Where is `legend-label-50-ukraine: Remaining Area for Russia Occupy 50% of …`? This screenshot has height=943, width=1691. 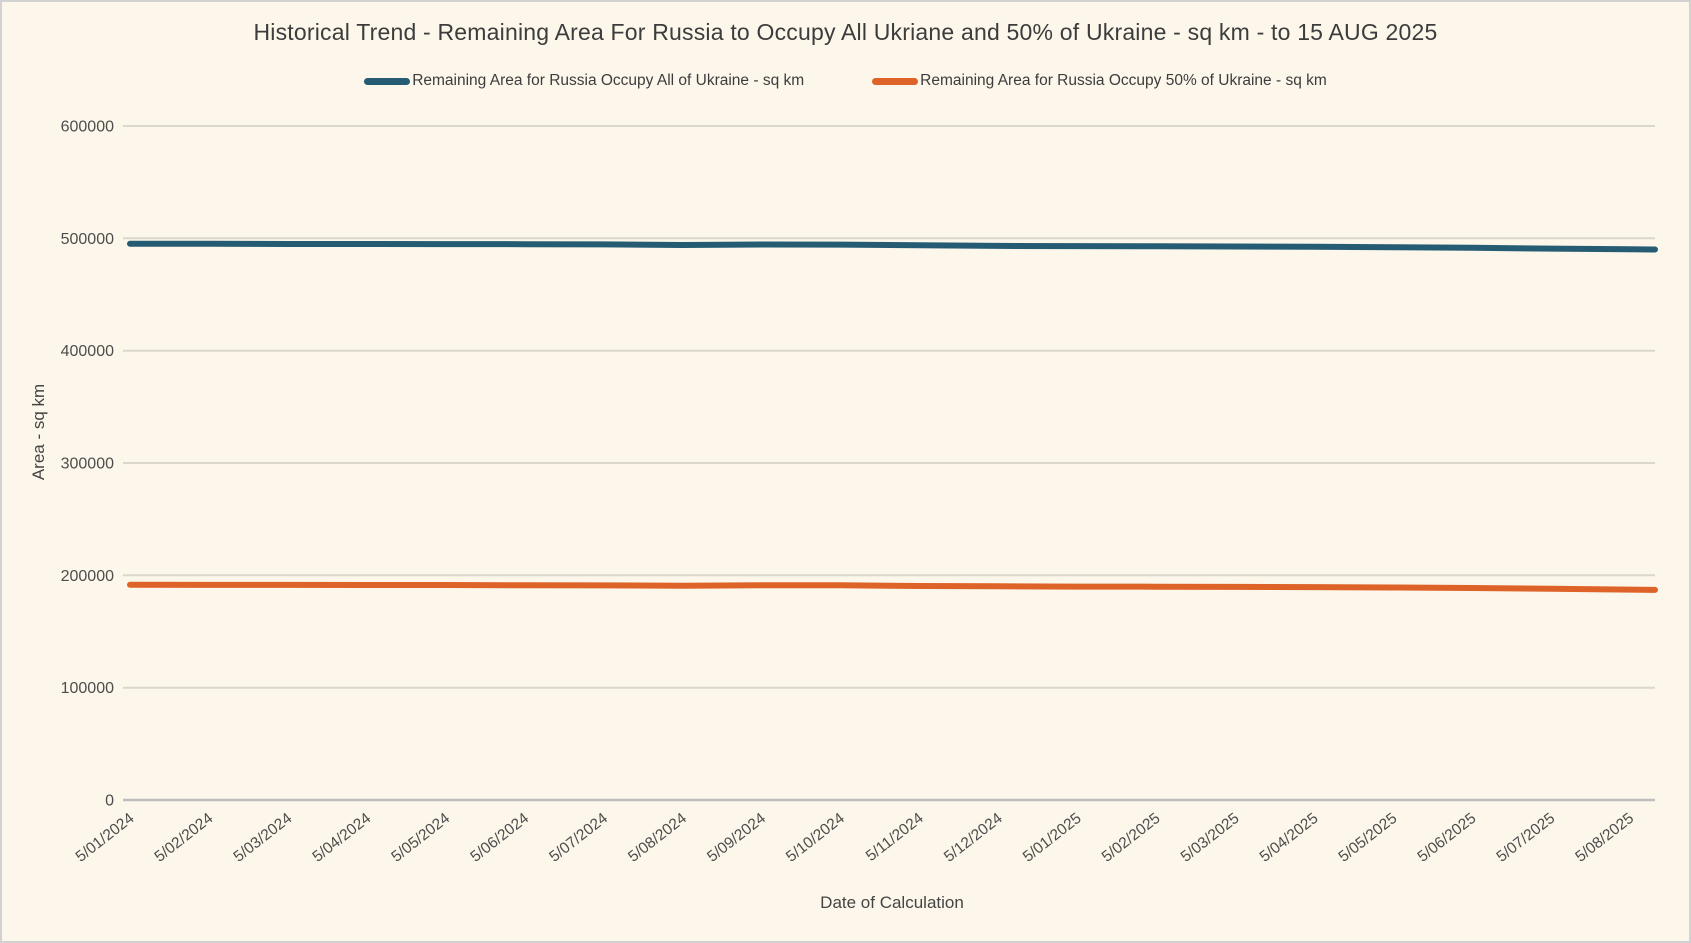 legend-label-50-ukraine: Remaining Area for Russia Occupy 50% of … is located at coordinates (1123, 80).